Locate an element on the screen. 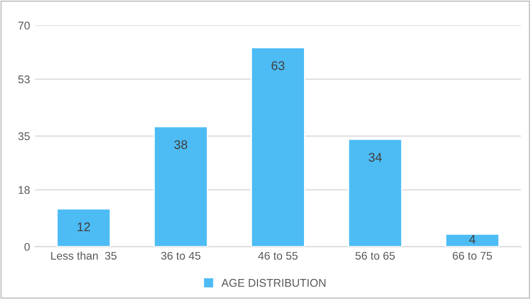 This screenshot has width=531, height=299. data-label: 38 is located at coordinates (181, 145).